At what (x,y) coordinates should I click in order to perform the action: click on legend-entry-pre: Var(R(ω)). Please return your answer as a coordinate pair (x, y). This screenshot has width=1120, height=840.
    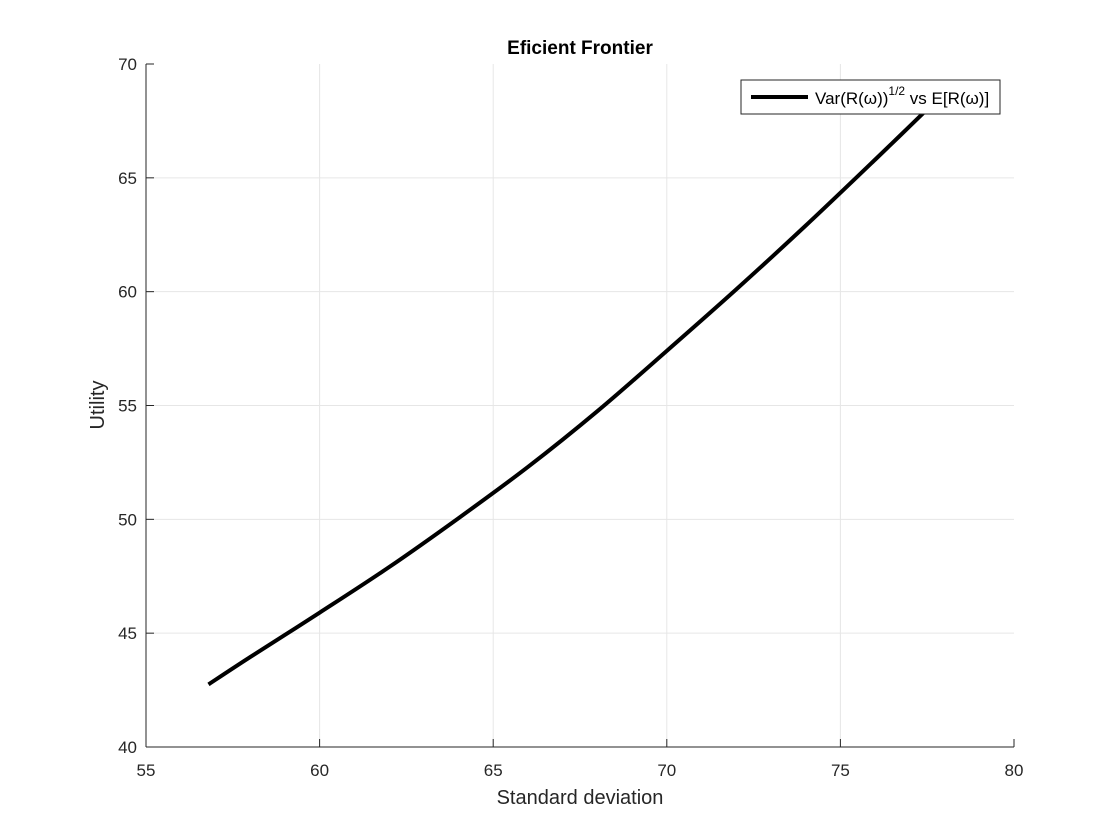
    Looking at the image, I should click on (851, 98).